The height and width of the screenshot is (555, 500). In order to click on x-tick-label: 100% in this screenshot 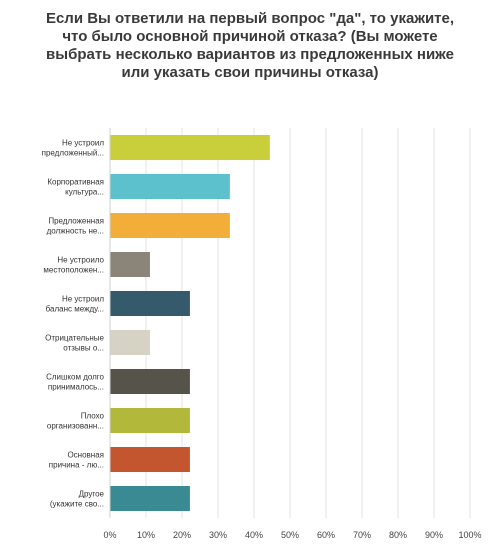, I will do `click(469, 535)`.